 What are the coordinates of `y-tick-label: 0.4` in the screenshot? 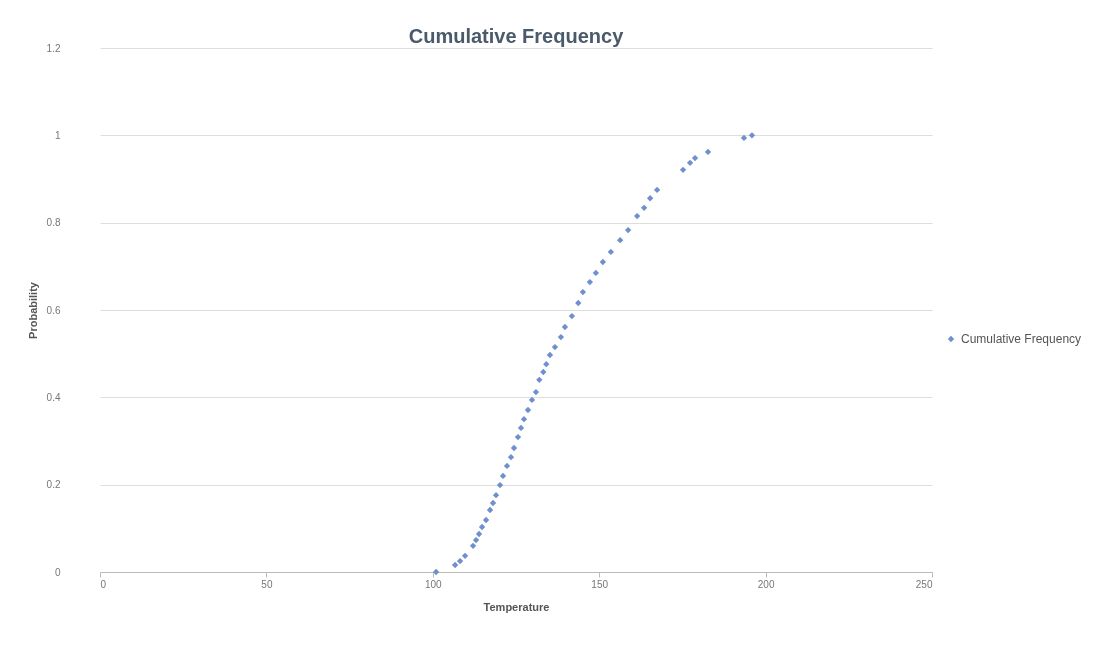 It's located at (53, 397).